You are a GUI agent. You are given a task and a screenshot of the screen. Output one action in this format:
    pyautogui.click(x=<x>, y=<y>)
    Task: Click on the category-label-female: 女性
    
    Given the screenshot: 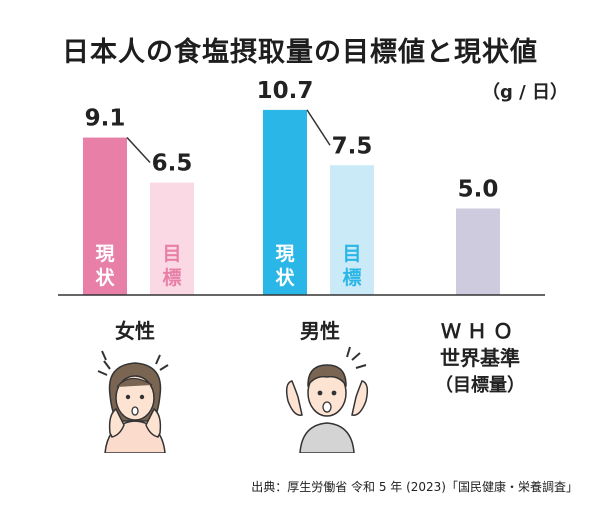 What is the action you would take?
    pyautogui.click(x=135, y=331)
    